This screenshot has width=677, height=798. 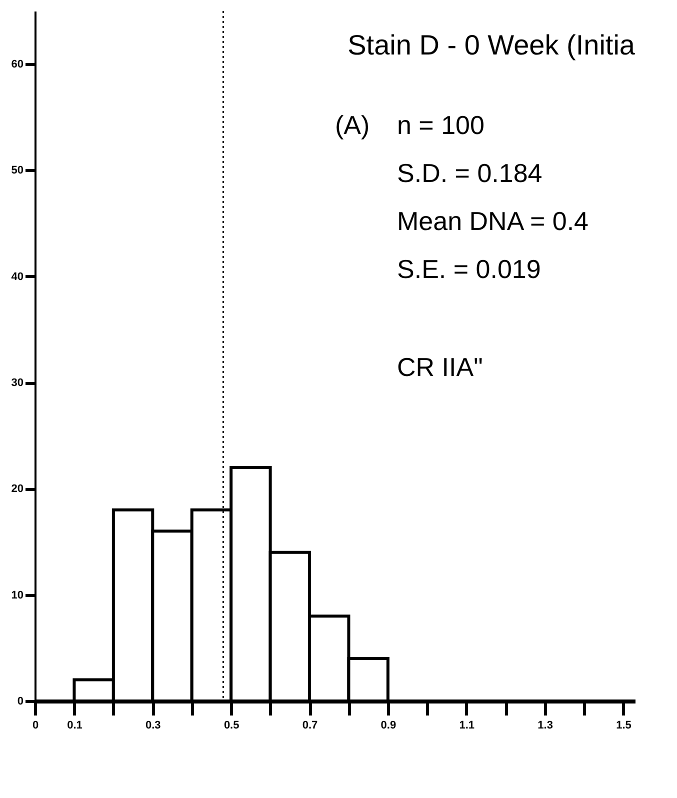 I want to click on annotation: S.E. = 0.019, so click(x=469, y=269).